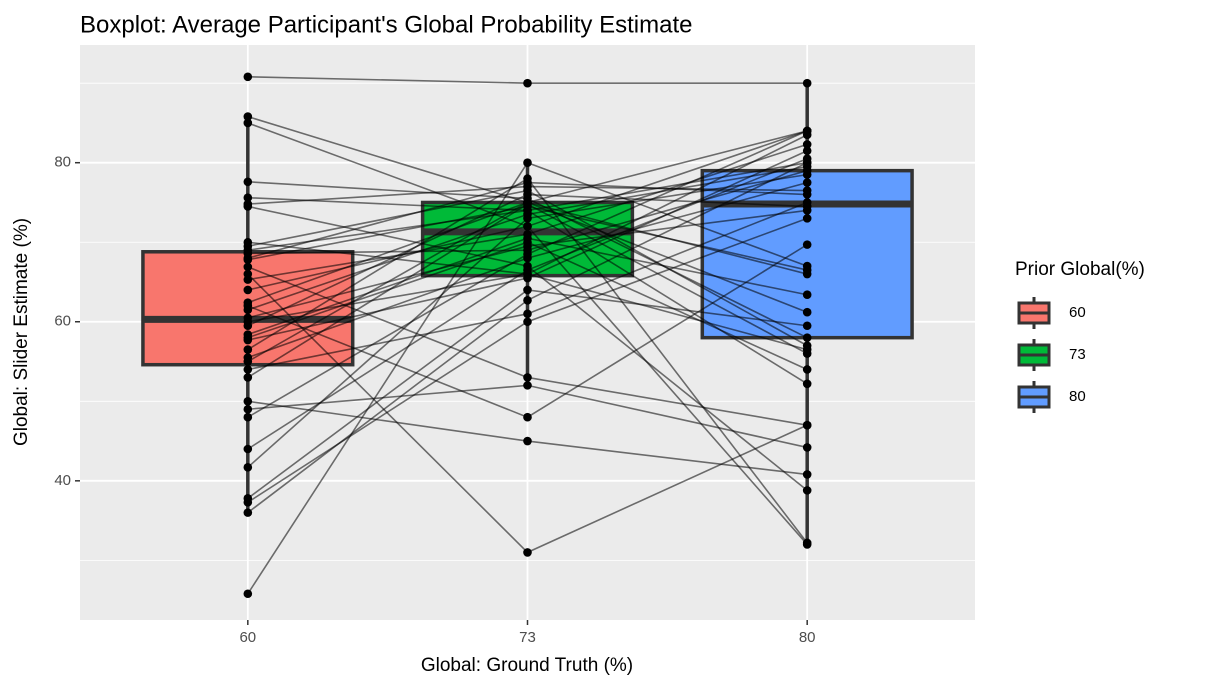 The image size is (1205, 685). Describe the element at coordinates (62, 162) in the screenshot. I see `y-tick-label: 80` at that location.